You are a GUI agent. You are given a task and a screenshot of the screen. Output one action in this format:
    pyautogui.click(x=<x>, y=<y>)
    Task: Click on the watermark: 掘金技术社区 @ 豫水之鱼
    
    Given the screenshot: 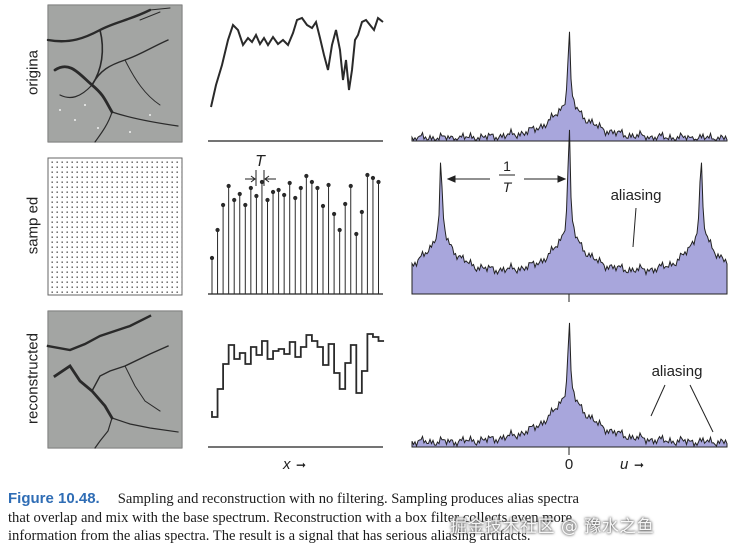 What is the action you would take?
    pyautogui.click(x=552, y=527)
    